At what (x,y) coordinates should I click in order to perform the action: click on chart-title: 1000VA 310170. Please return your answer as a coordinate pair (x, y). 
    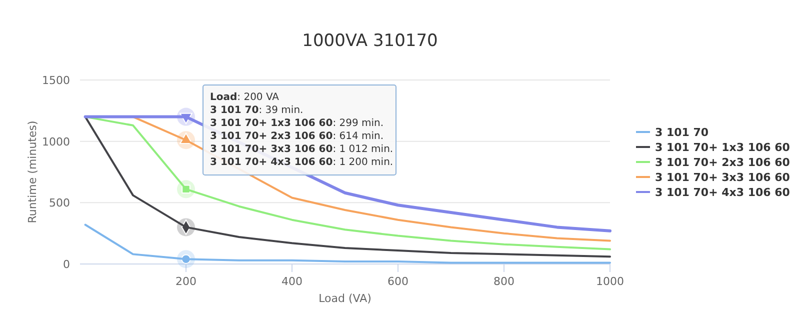
    Looking at the image, I should click on (370, 41).